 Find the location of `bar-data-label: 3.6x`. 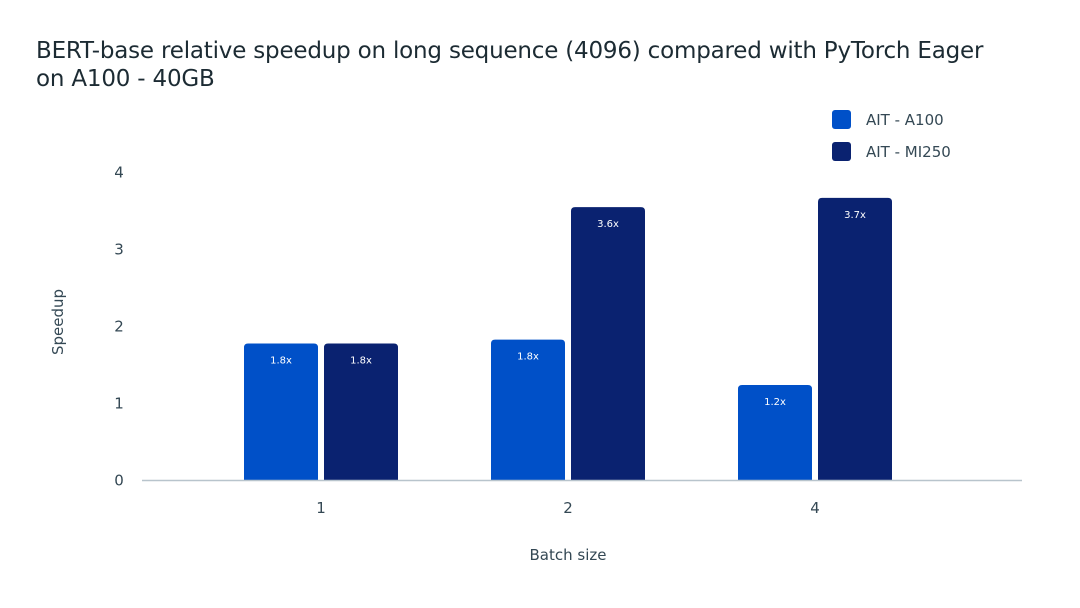

bar-data-label: 3.6x is located at coordinates (608, 224).